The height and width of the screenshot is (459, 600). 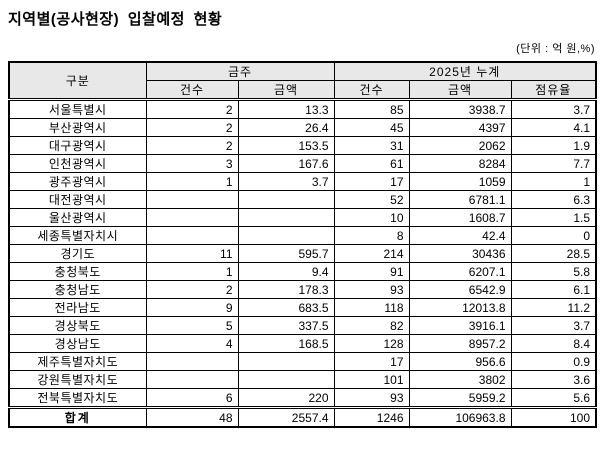 I want to click on cell-share: 11.2, so click(x=553, y=307).